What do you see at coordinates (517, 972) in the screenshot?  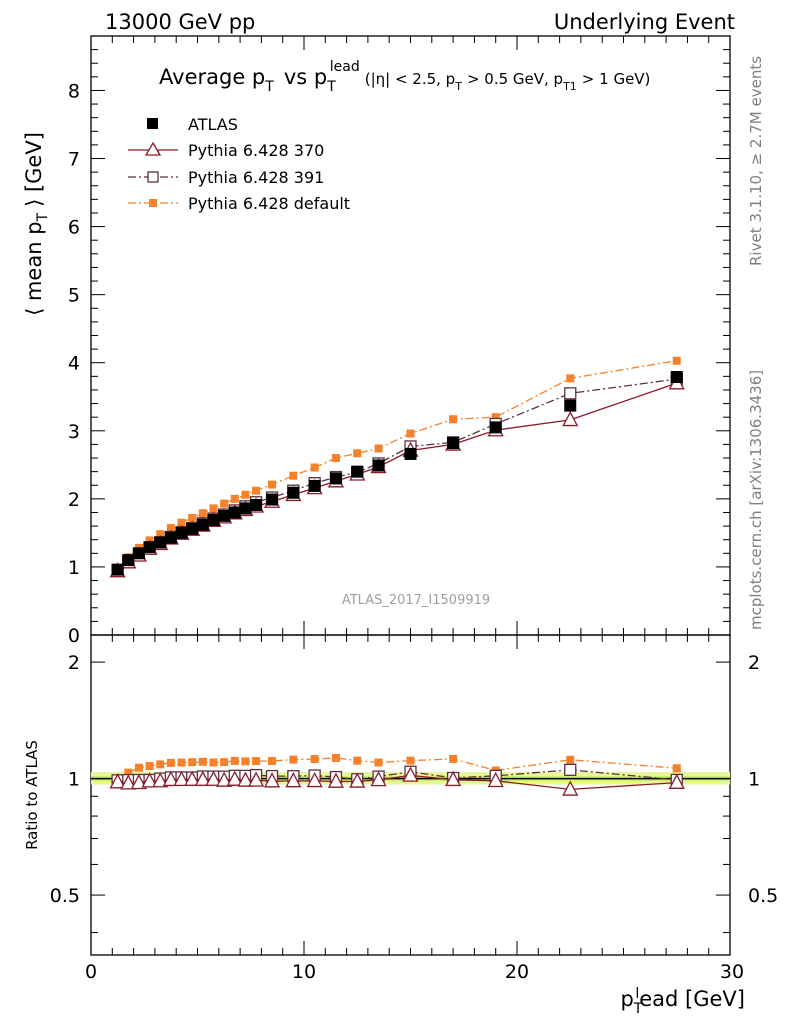 I see `x-tick-label: 20` at bounding box center [517, 972].